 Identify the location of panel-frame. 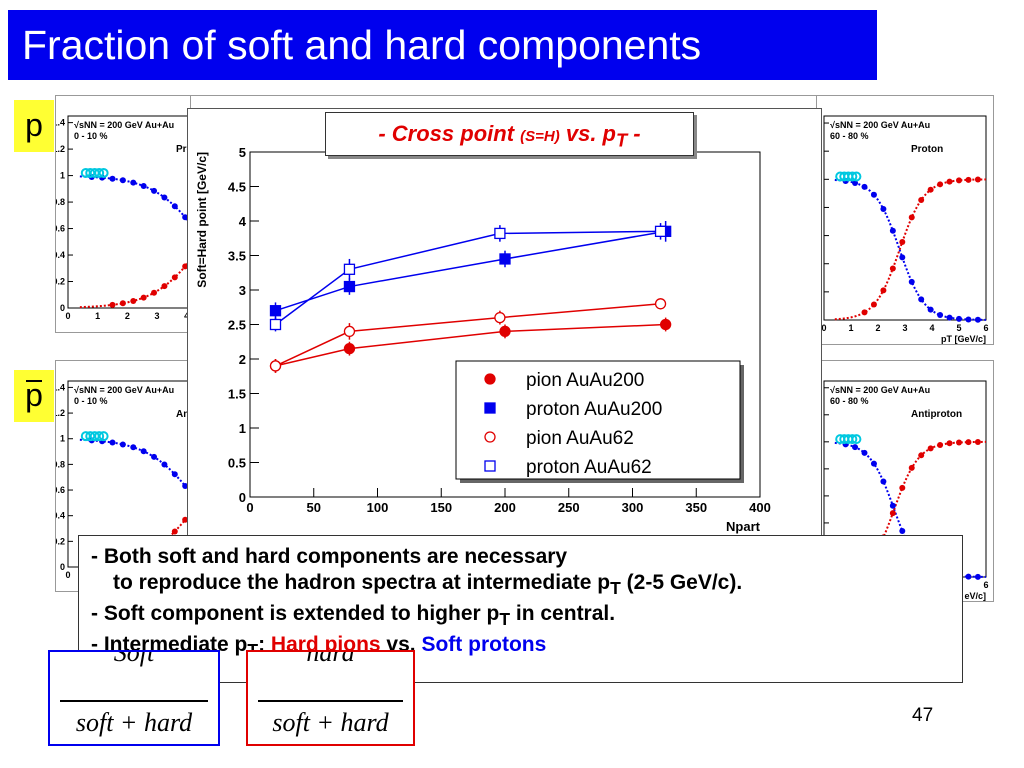
(129, 212).